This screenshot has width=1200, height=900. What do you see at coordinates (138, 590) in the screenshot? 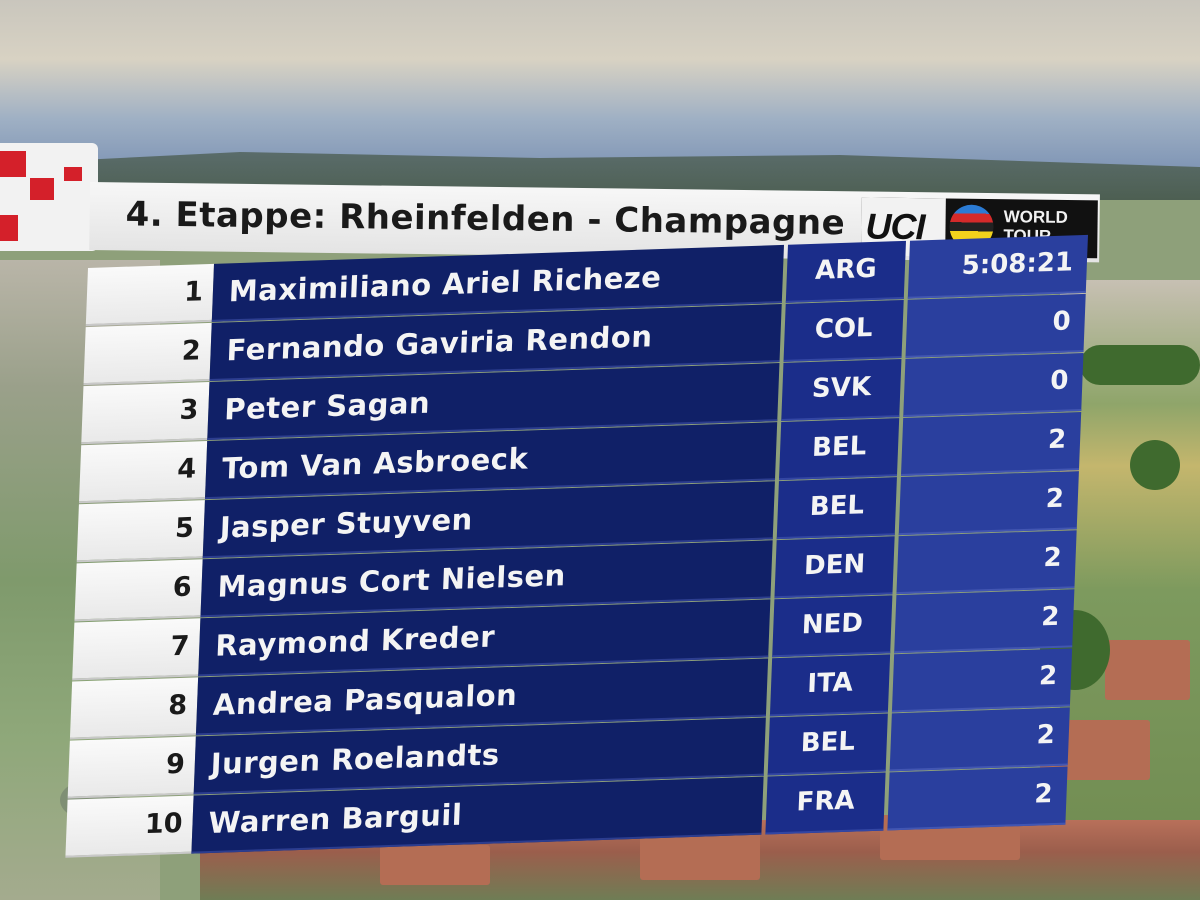
I see `rank-cell: 6` at bounding box center [138, 590].